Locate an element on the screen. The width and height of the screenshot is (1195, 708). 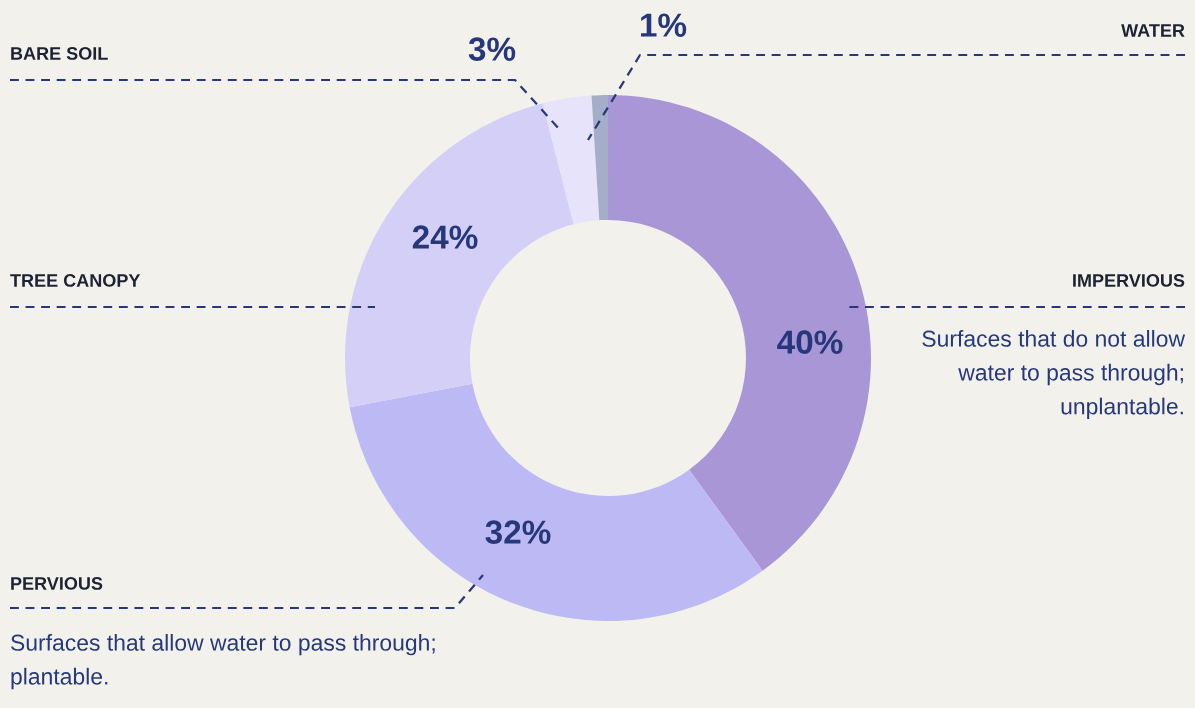
data-label: 32% is located at coordinates (518, 532).